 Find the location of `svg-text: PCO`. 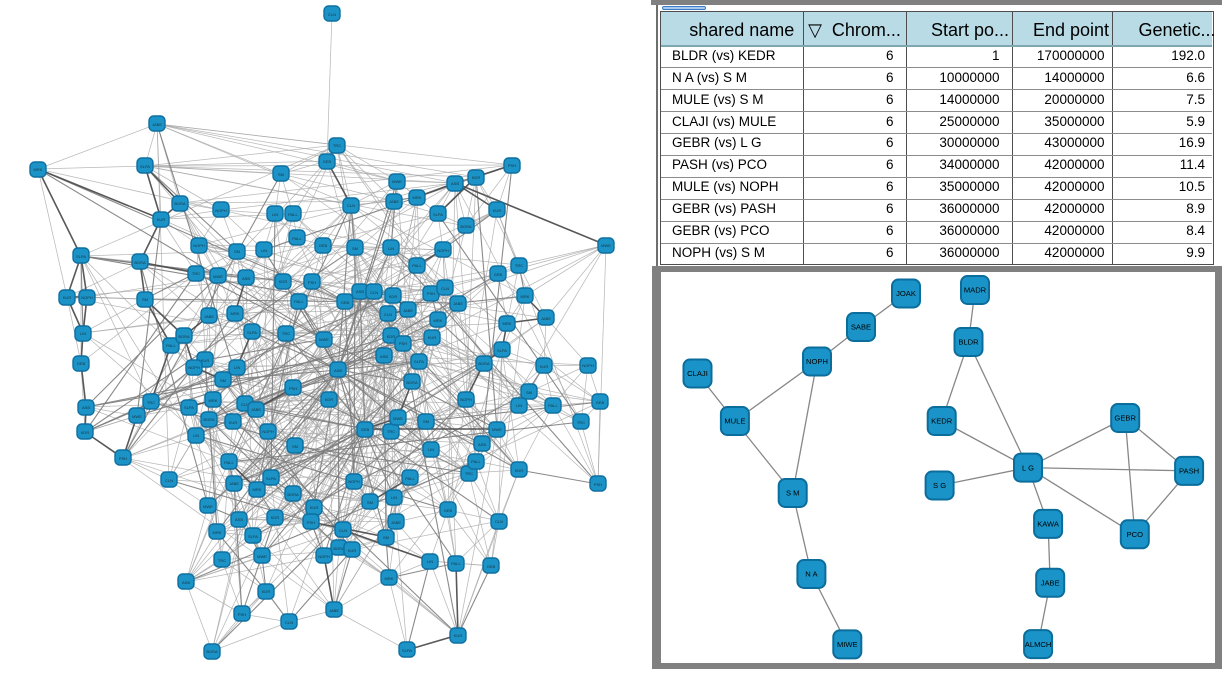

svg-text: PCO is located at coordinates (1135, 534).